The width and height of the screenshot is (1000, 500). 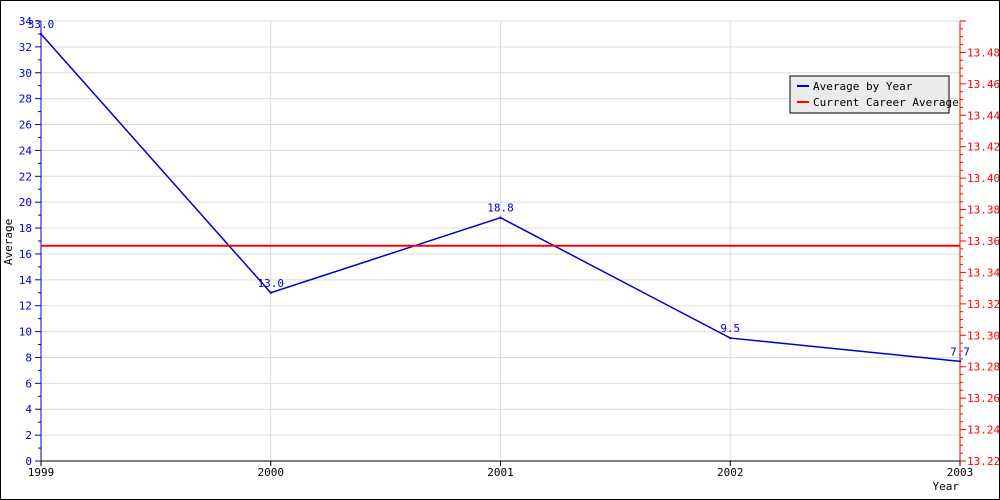 What do you see at coordinates (25, 254) in the screenshot?
I see `left-tick-label-16: 16` at bounding box center [25, 254].